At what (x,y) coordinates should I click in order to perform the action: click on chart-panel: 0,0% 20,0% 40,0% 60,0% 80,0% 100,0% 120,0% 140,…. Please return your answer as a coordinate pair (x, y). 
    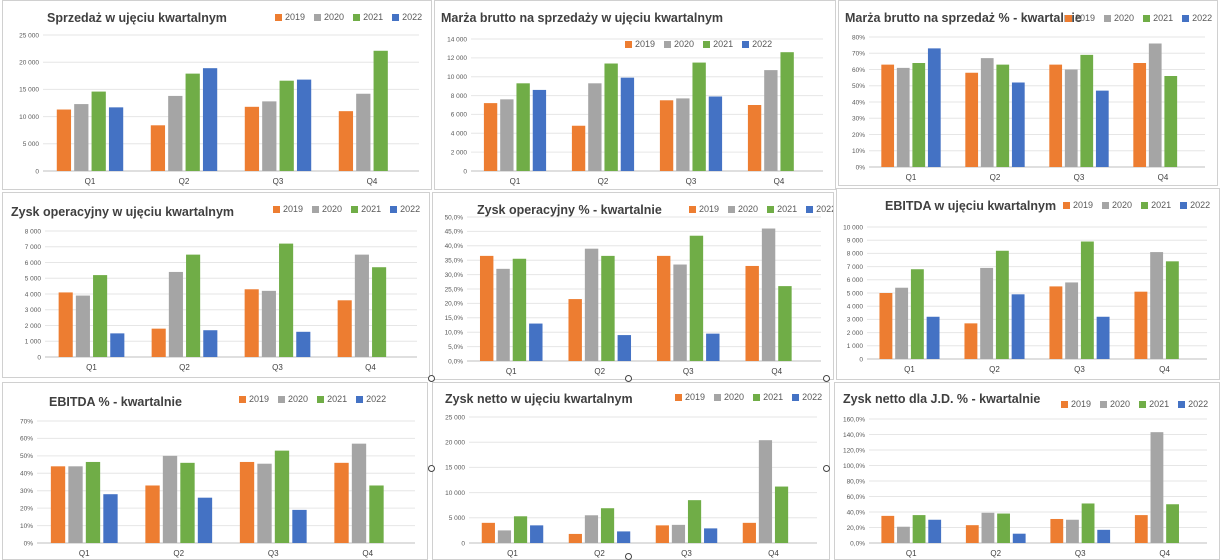
    Looking at the image, I should click on (1027, 471).